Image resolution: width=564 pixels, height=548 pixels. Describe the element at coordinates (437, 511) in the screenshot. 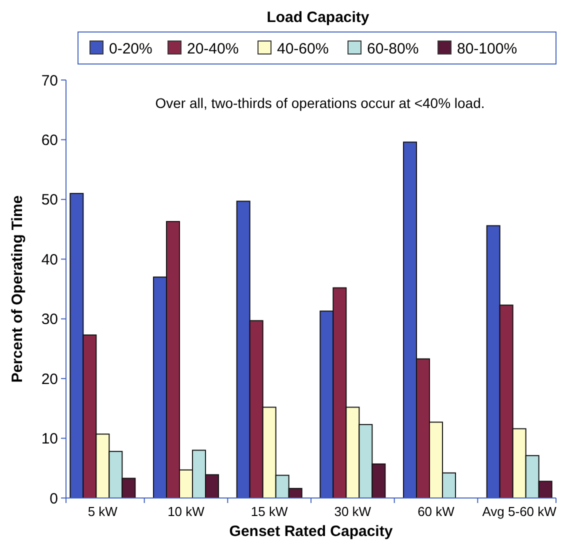

I see `x-tick-label: 60 kW` at that location.